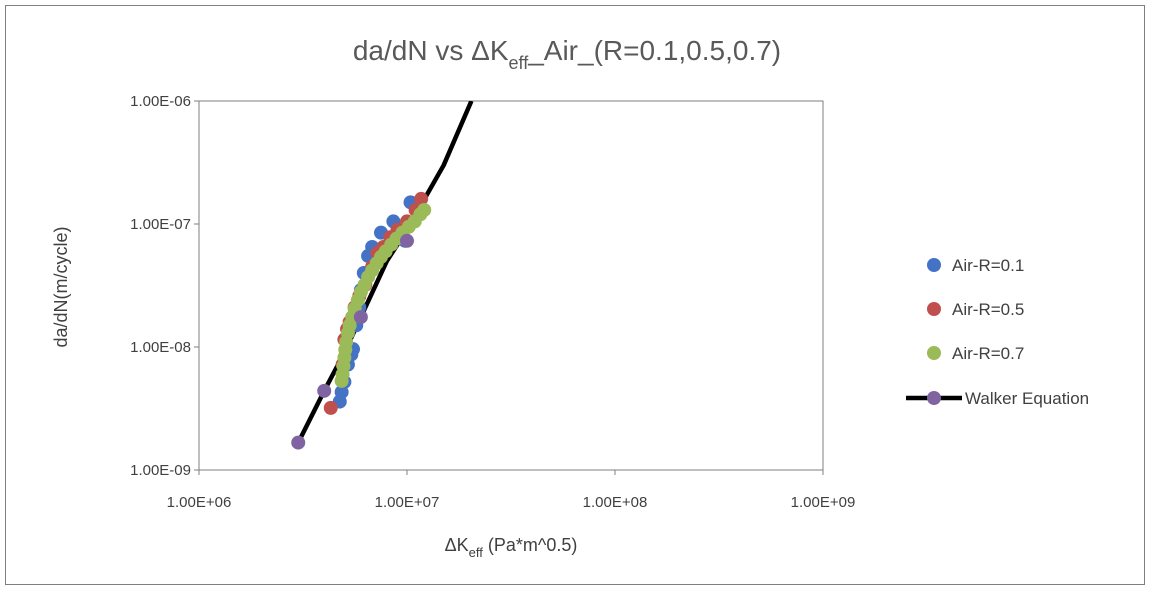 Image resolution: width=1151 pixels, height=592 pixels. Describe the element at coordinates (160, 470) in the screenshot. I see `y-tick-label: 1.00E-09` at that location.